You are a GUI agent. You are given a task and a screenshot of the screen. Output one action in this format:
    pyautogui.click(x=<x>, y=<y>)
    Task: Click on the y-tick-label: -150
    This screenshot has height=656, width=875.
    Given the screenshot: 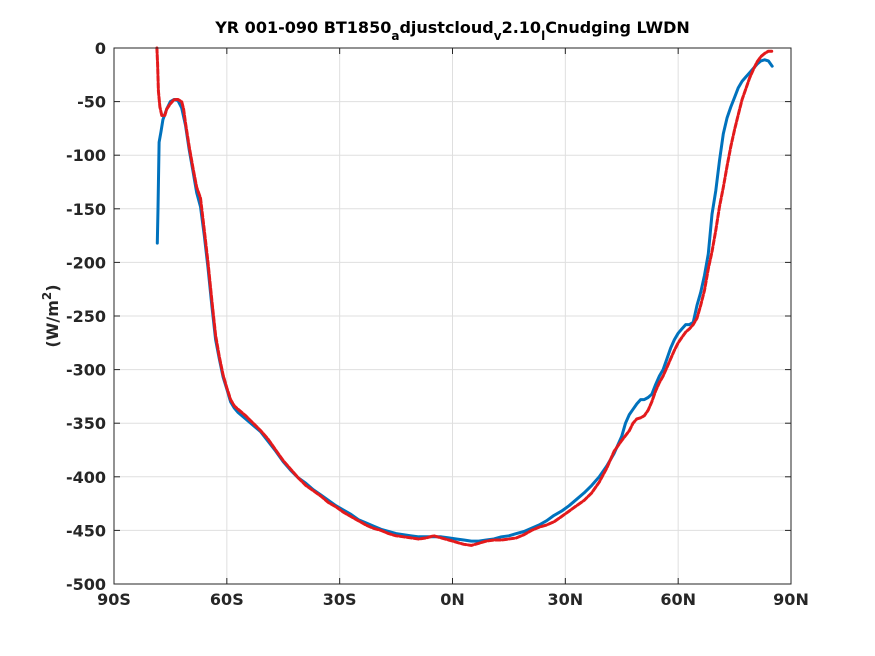 What is the action you would take?
    pyautogui.click(x=86, y=209)
    